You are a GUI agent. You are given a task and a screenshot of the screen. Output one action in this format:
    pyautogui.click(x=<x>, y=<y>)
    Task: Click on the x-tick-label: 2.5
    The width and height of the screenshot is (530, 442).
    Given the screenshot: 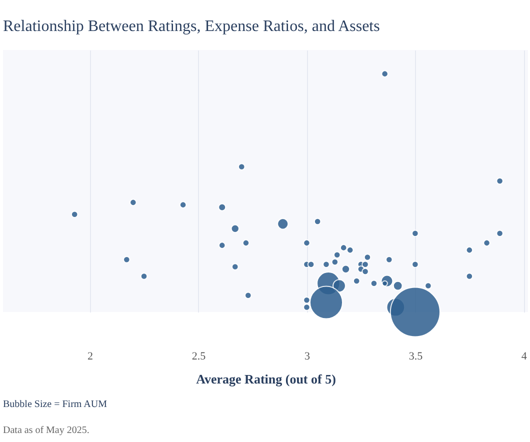 What is the action you would take?
    pyautogui.click(x=199, y=356)
    